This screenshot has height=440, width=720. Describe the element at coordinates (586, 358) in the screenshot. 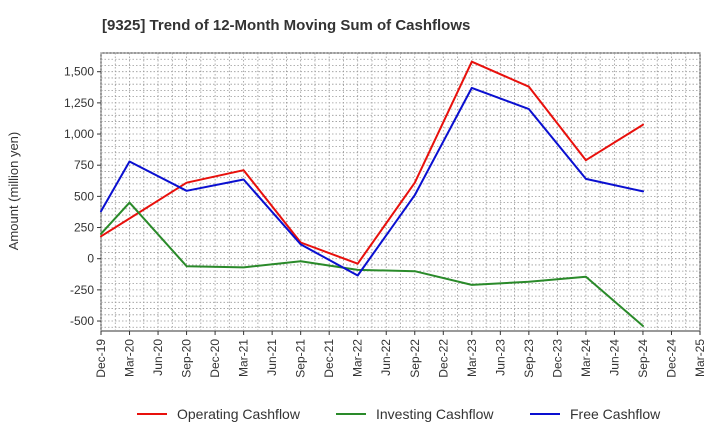

I see `x-tick-label: Mar-24` at that location.